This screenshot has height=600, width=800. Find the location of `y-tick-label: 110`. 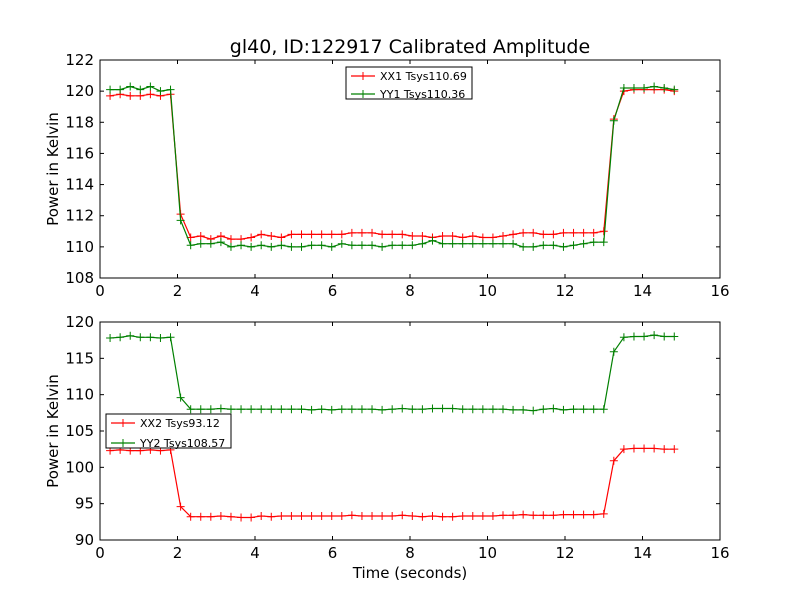

y-tick-label: 110 is located at coordinates (79, 395).